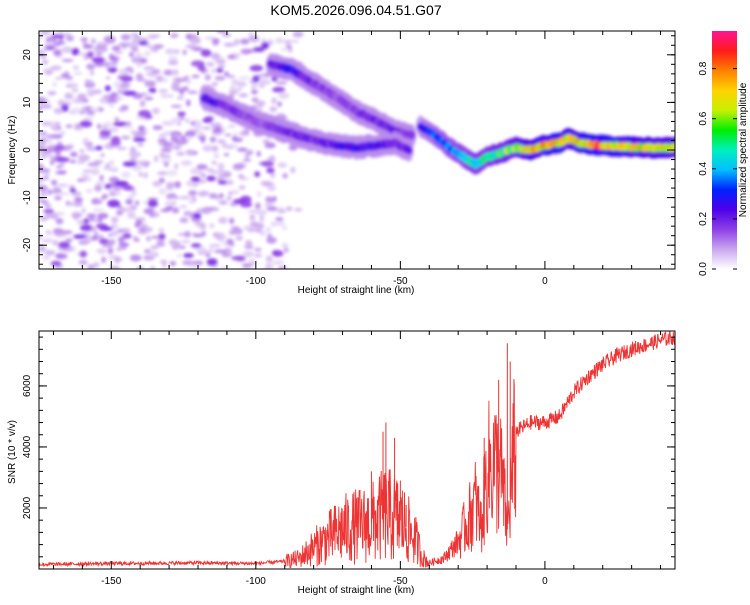  Describe the element at coordinates (703, 219) in the screenshot. I see `colorbar-tick-label: 0.2` at that location.